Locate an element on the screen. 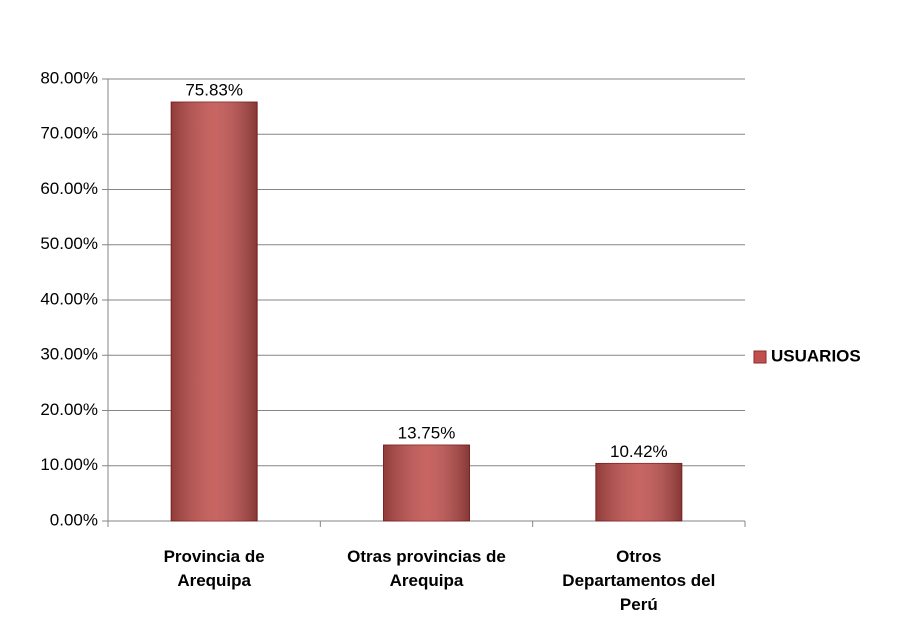  y-tick-label: 60.00% is located at coordinates (69, 188).